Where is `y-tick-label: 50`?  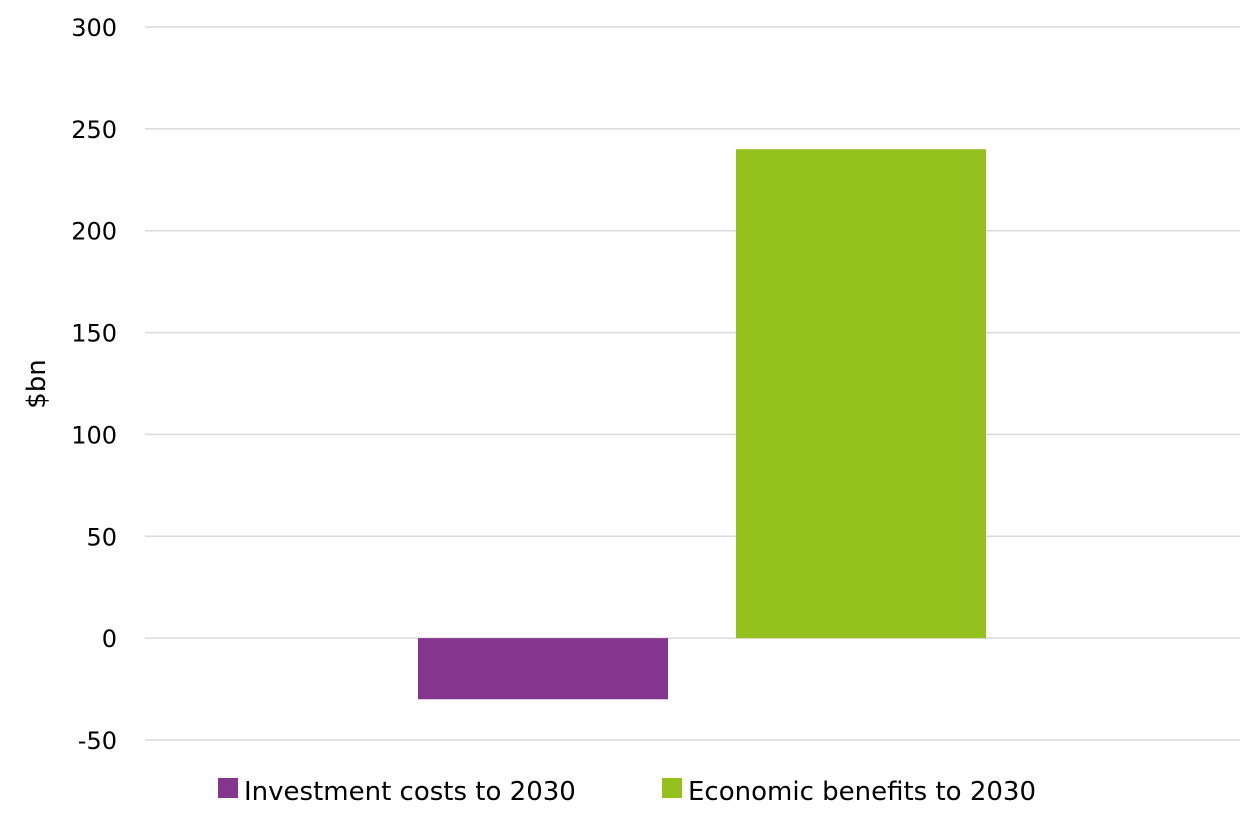 y-tick-label: 50 is located at coordinates (101, 537).